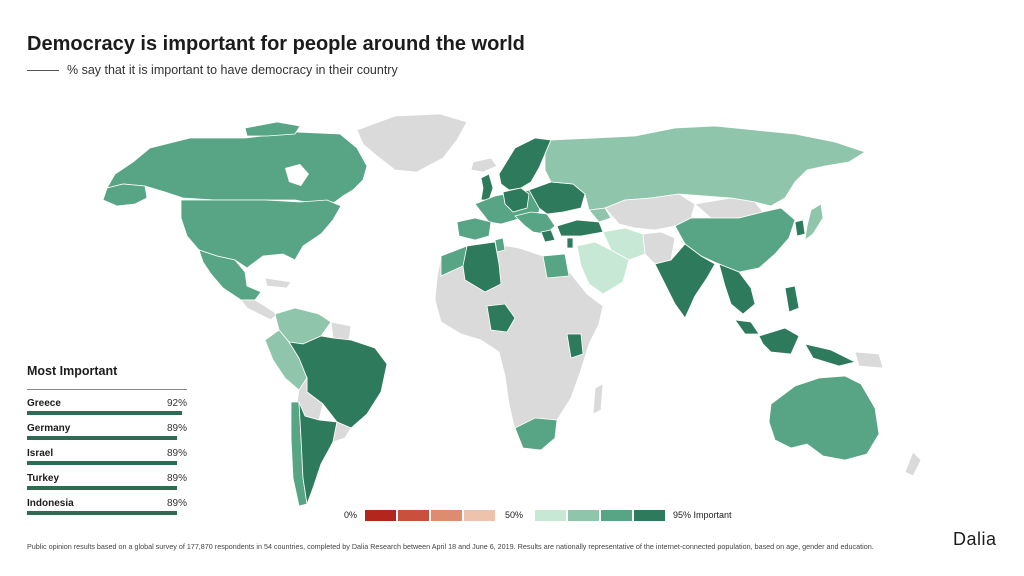  Describe the element at coordinates (575, 346) in the screenshot. I see `region-kenya` at that location.